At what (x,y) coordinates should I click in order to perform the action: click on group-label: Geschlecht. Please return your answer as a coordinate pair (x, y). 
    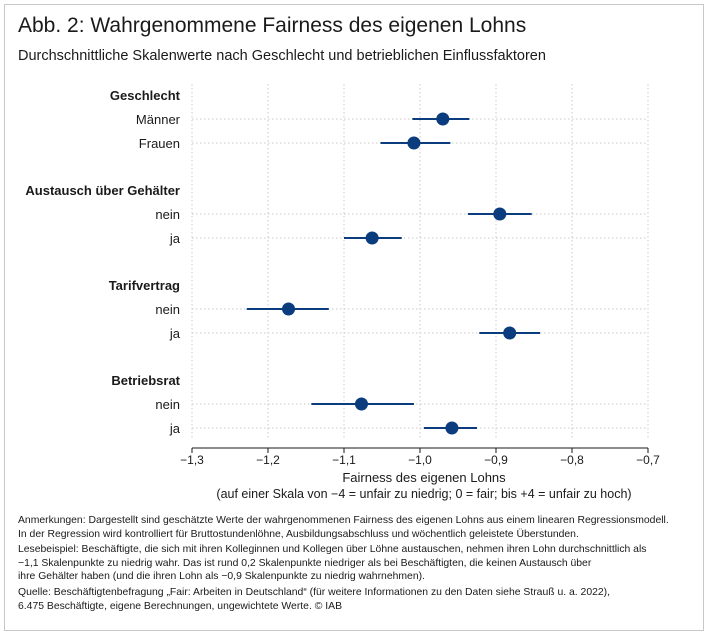
    Looking at the image, I should click on (145, 95).